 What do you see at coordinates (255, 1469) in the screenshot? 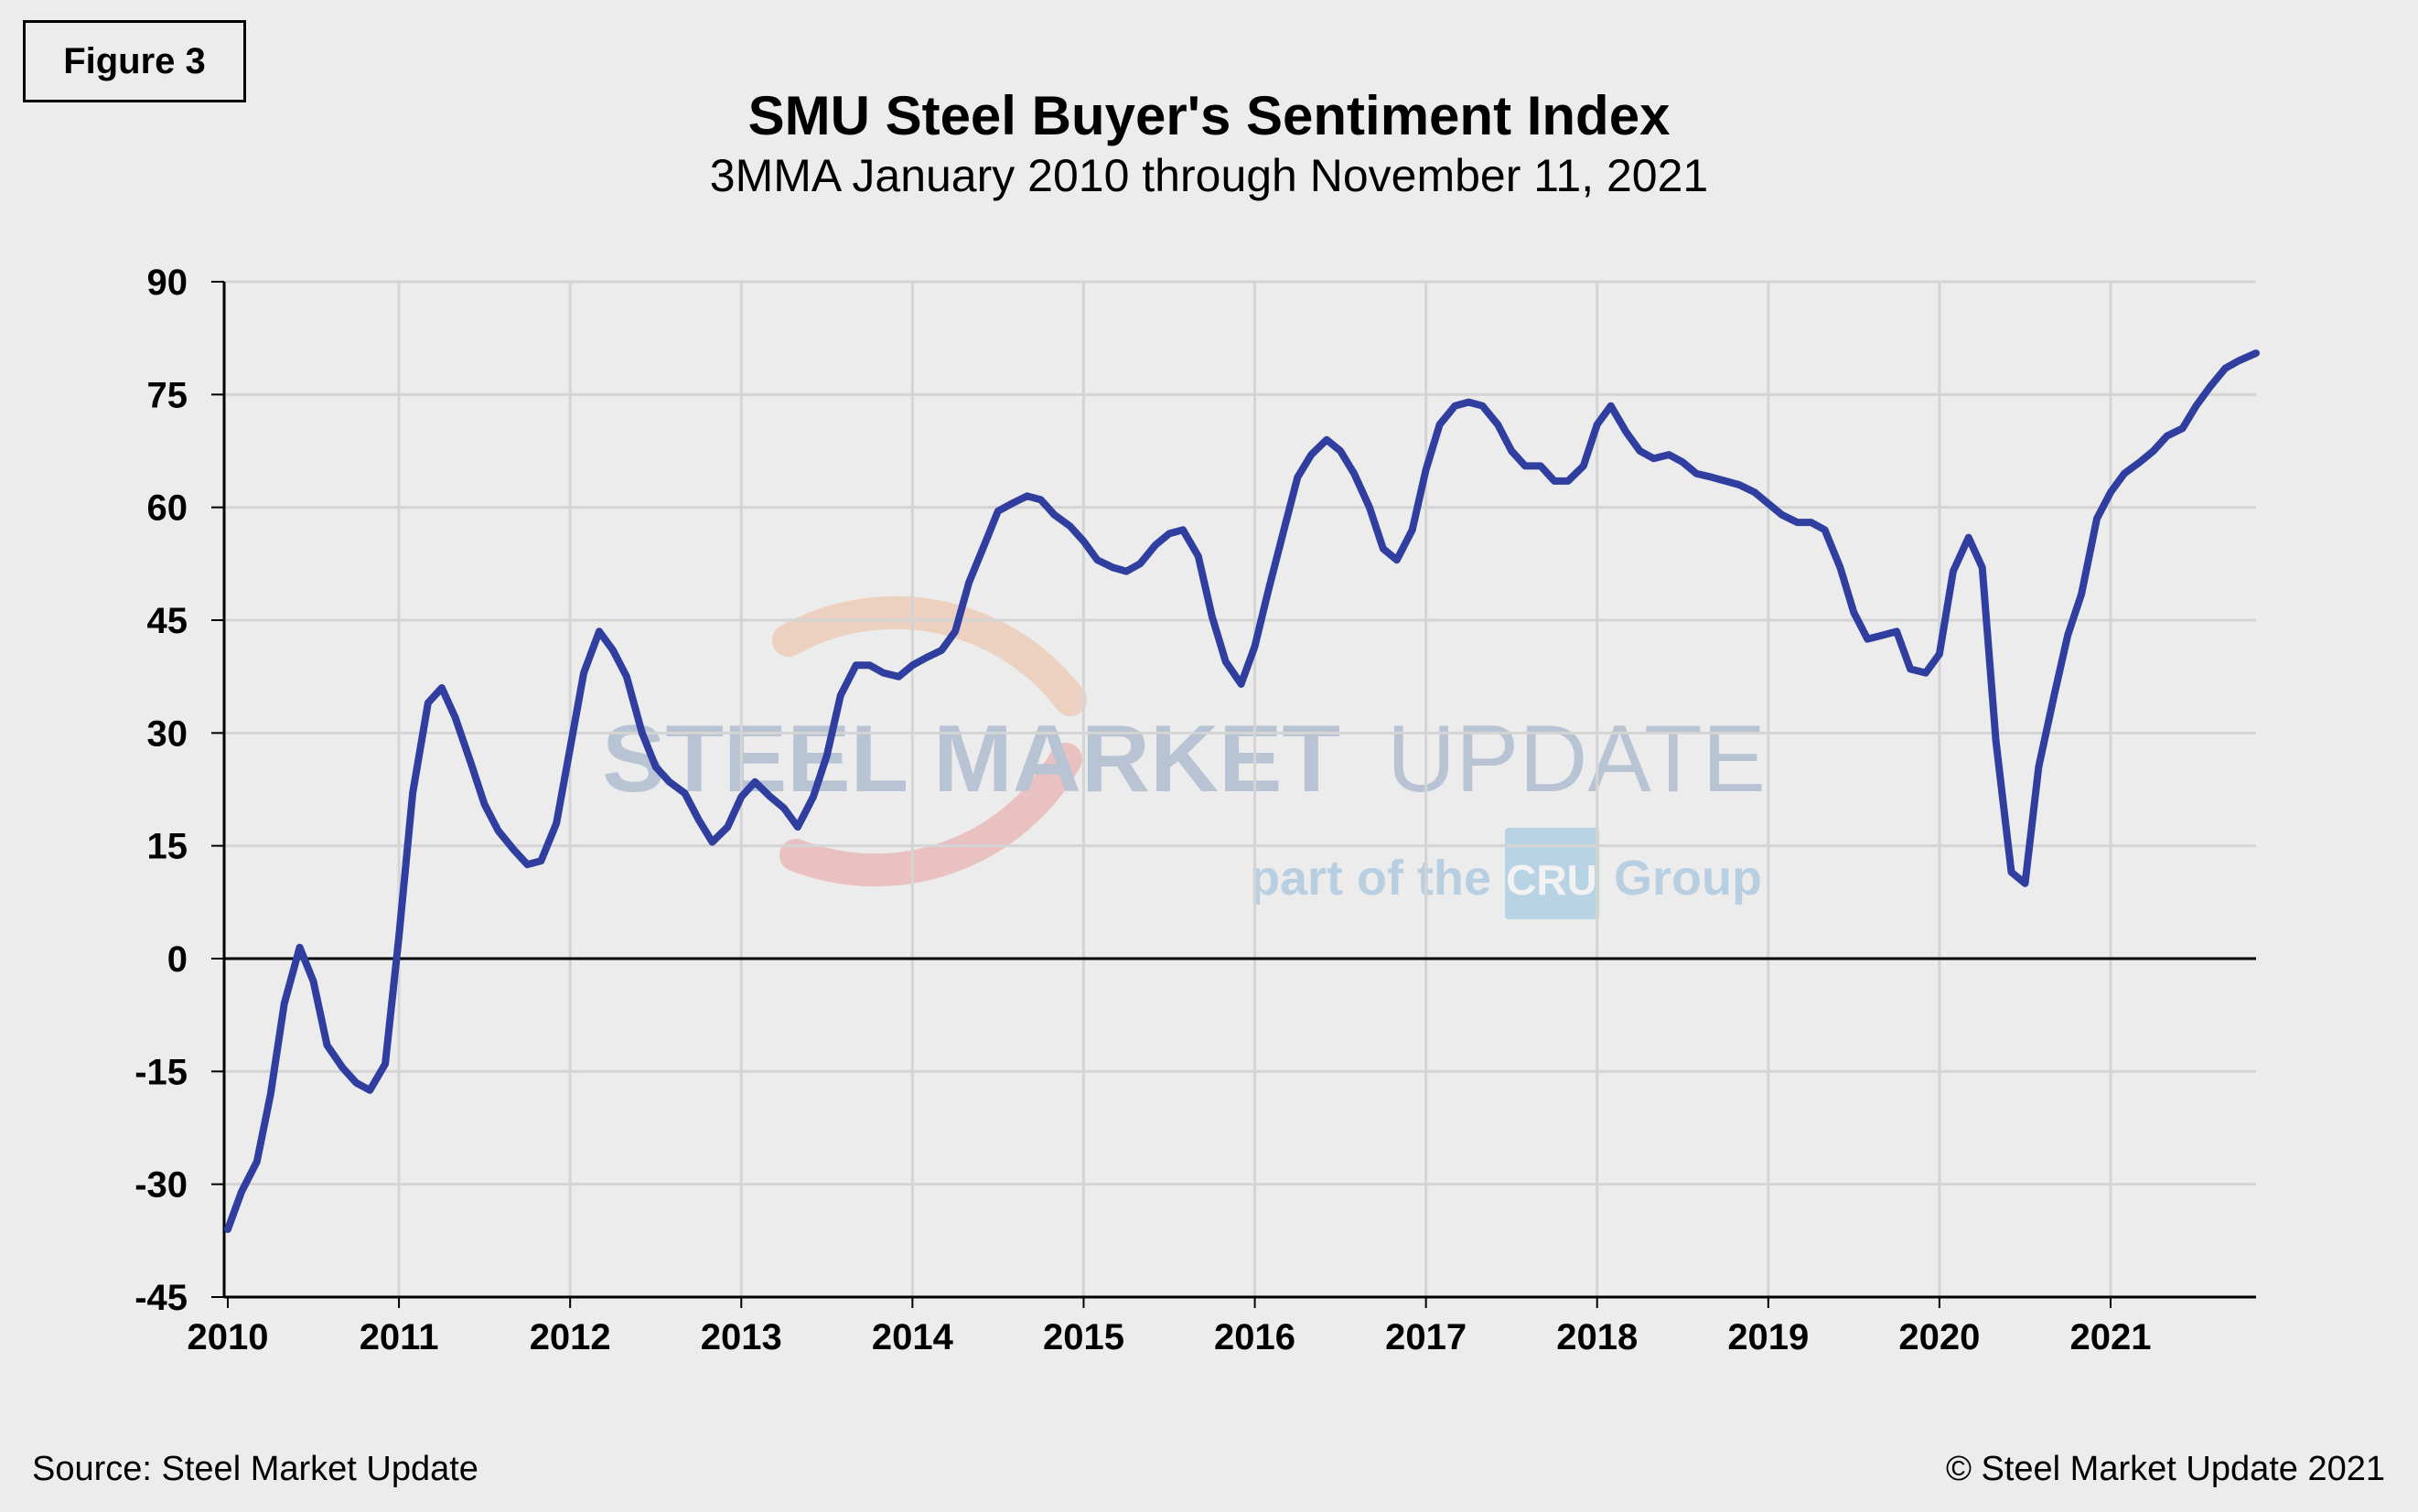
I see `source-note: Source: Steel Market Update` at bounding box center [255, 1469].